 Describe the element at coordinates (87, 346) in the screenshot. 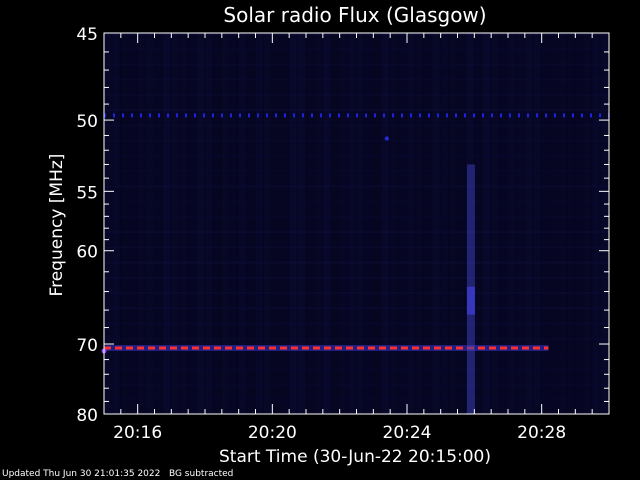

I see `y-tick-label: 70` at that location.